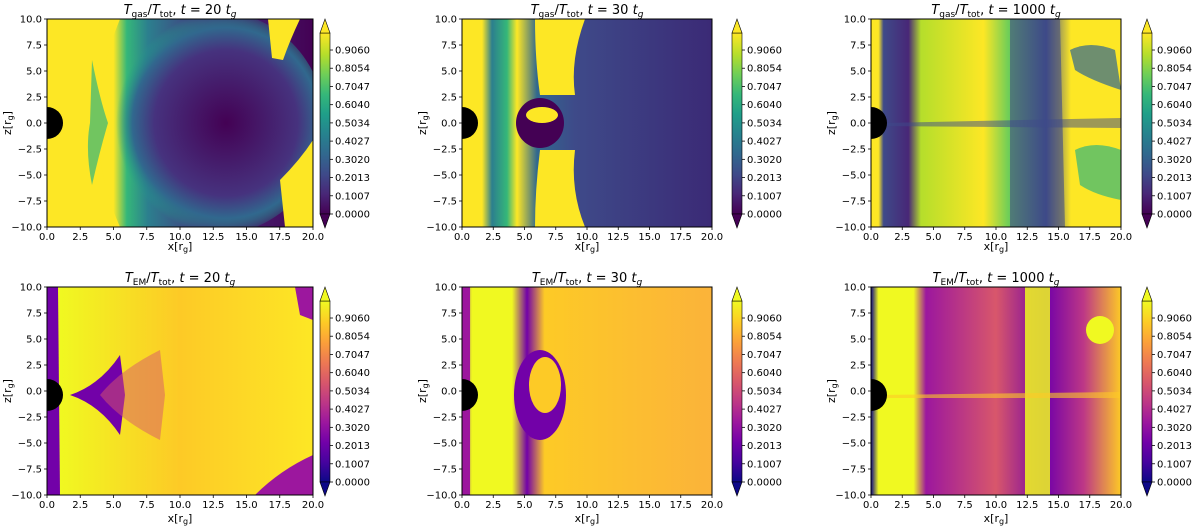  Describe the element at coordinates (352, 87) in the screenshot. I see `colorbar-tick-label-gas-t20: 0.7047` at that location.